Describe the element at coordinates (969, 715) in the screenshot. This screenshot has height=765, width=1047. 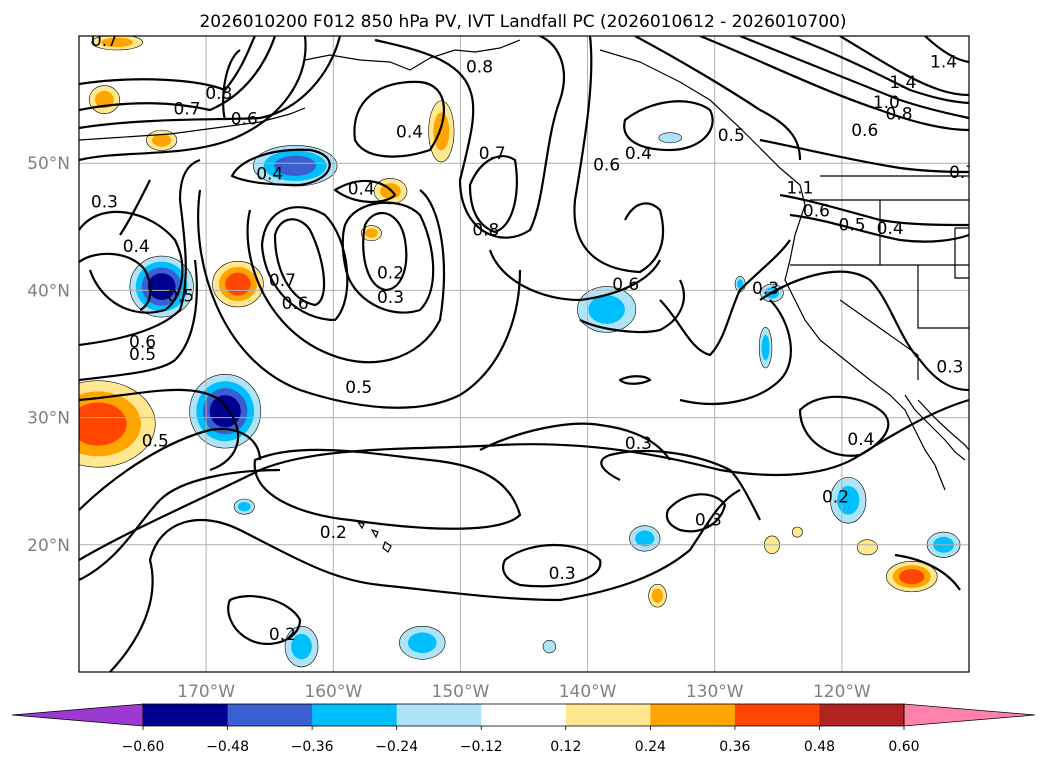
I see `colorbar-extend-high` at that location.